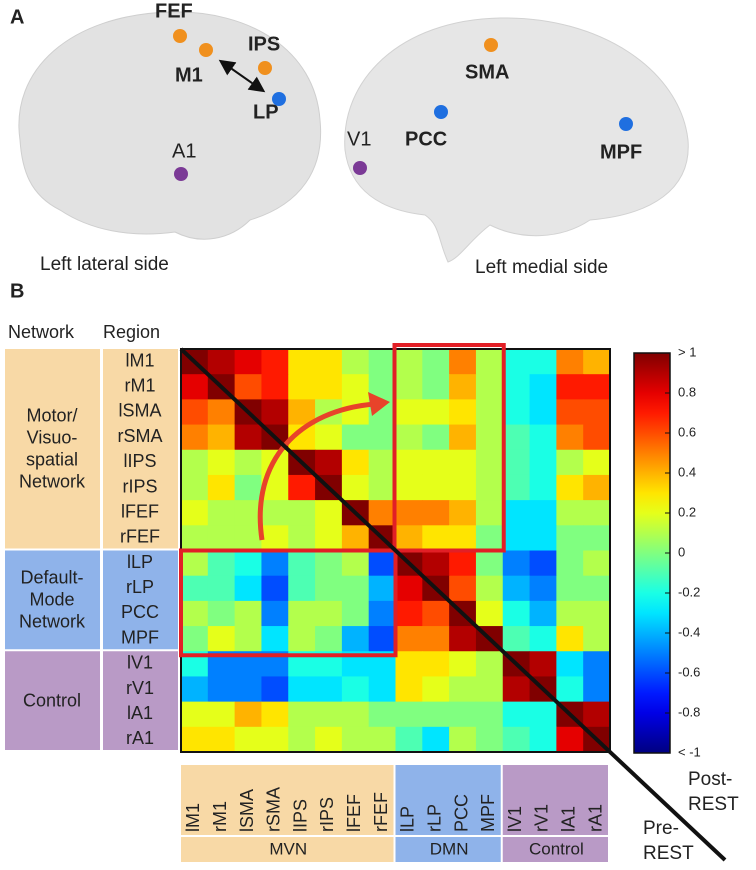  What do you see at coordinates (17, 17) in the screenshot?
I see `panel-label: A` at bounding box center [17, 17].